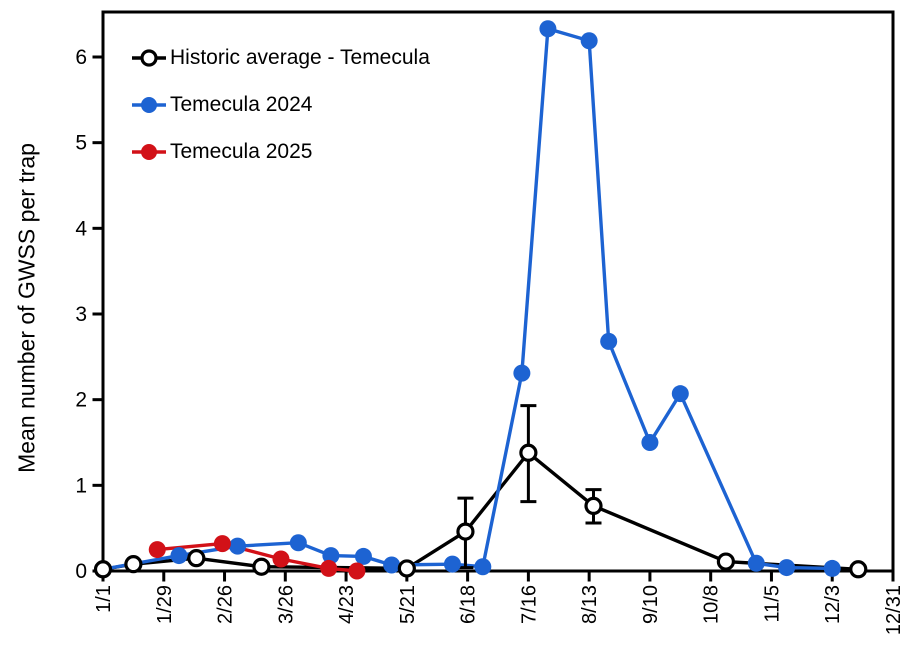  I want to click on x-tick-label: 12/31, so click(894, 610).